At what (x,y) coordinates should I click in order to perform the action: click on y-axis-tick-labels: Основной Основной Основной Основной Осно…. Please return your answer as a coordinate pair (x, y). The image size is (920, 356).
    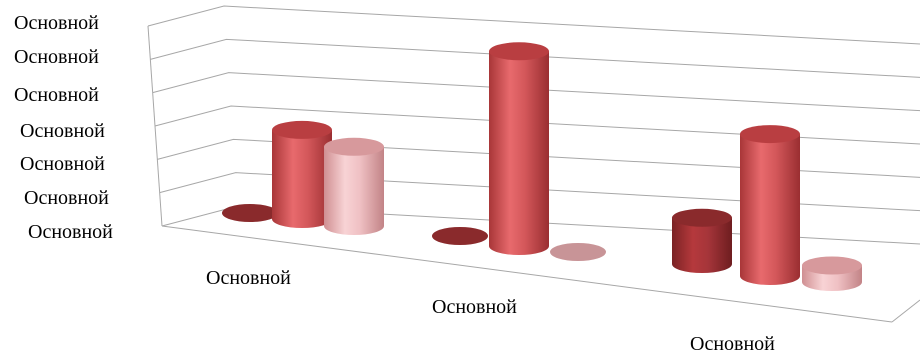
    Looking at the image, I should click on (63, 127).